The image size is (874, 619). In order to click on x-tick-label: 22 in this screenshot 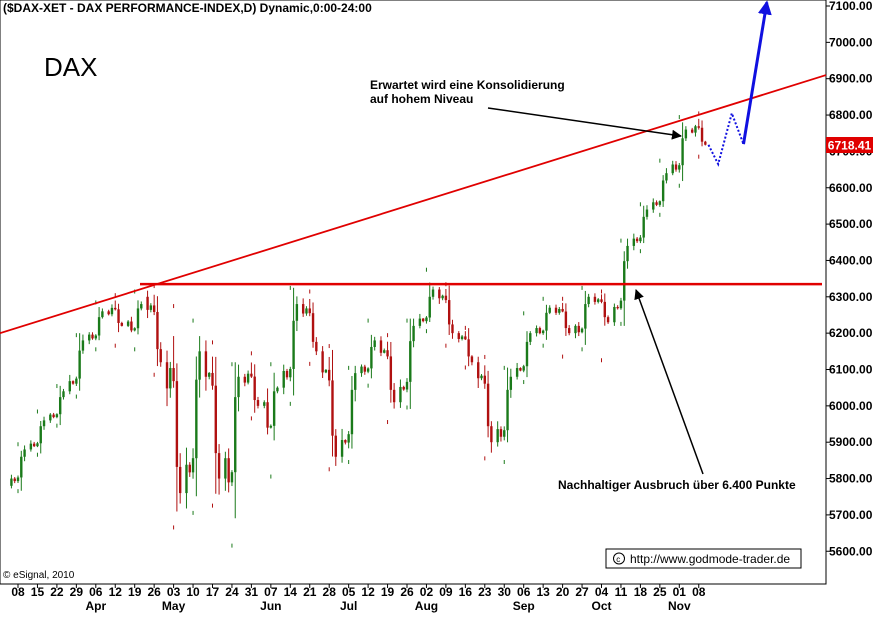, I will do `click(57, 592)`.